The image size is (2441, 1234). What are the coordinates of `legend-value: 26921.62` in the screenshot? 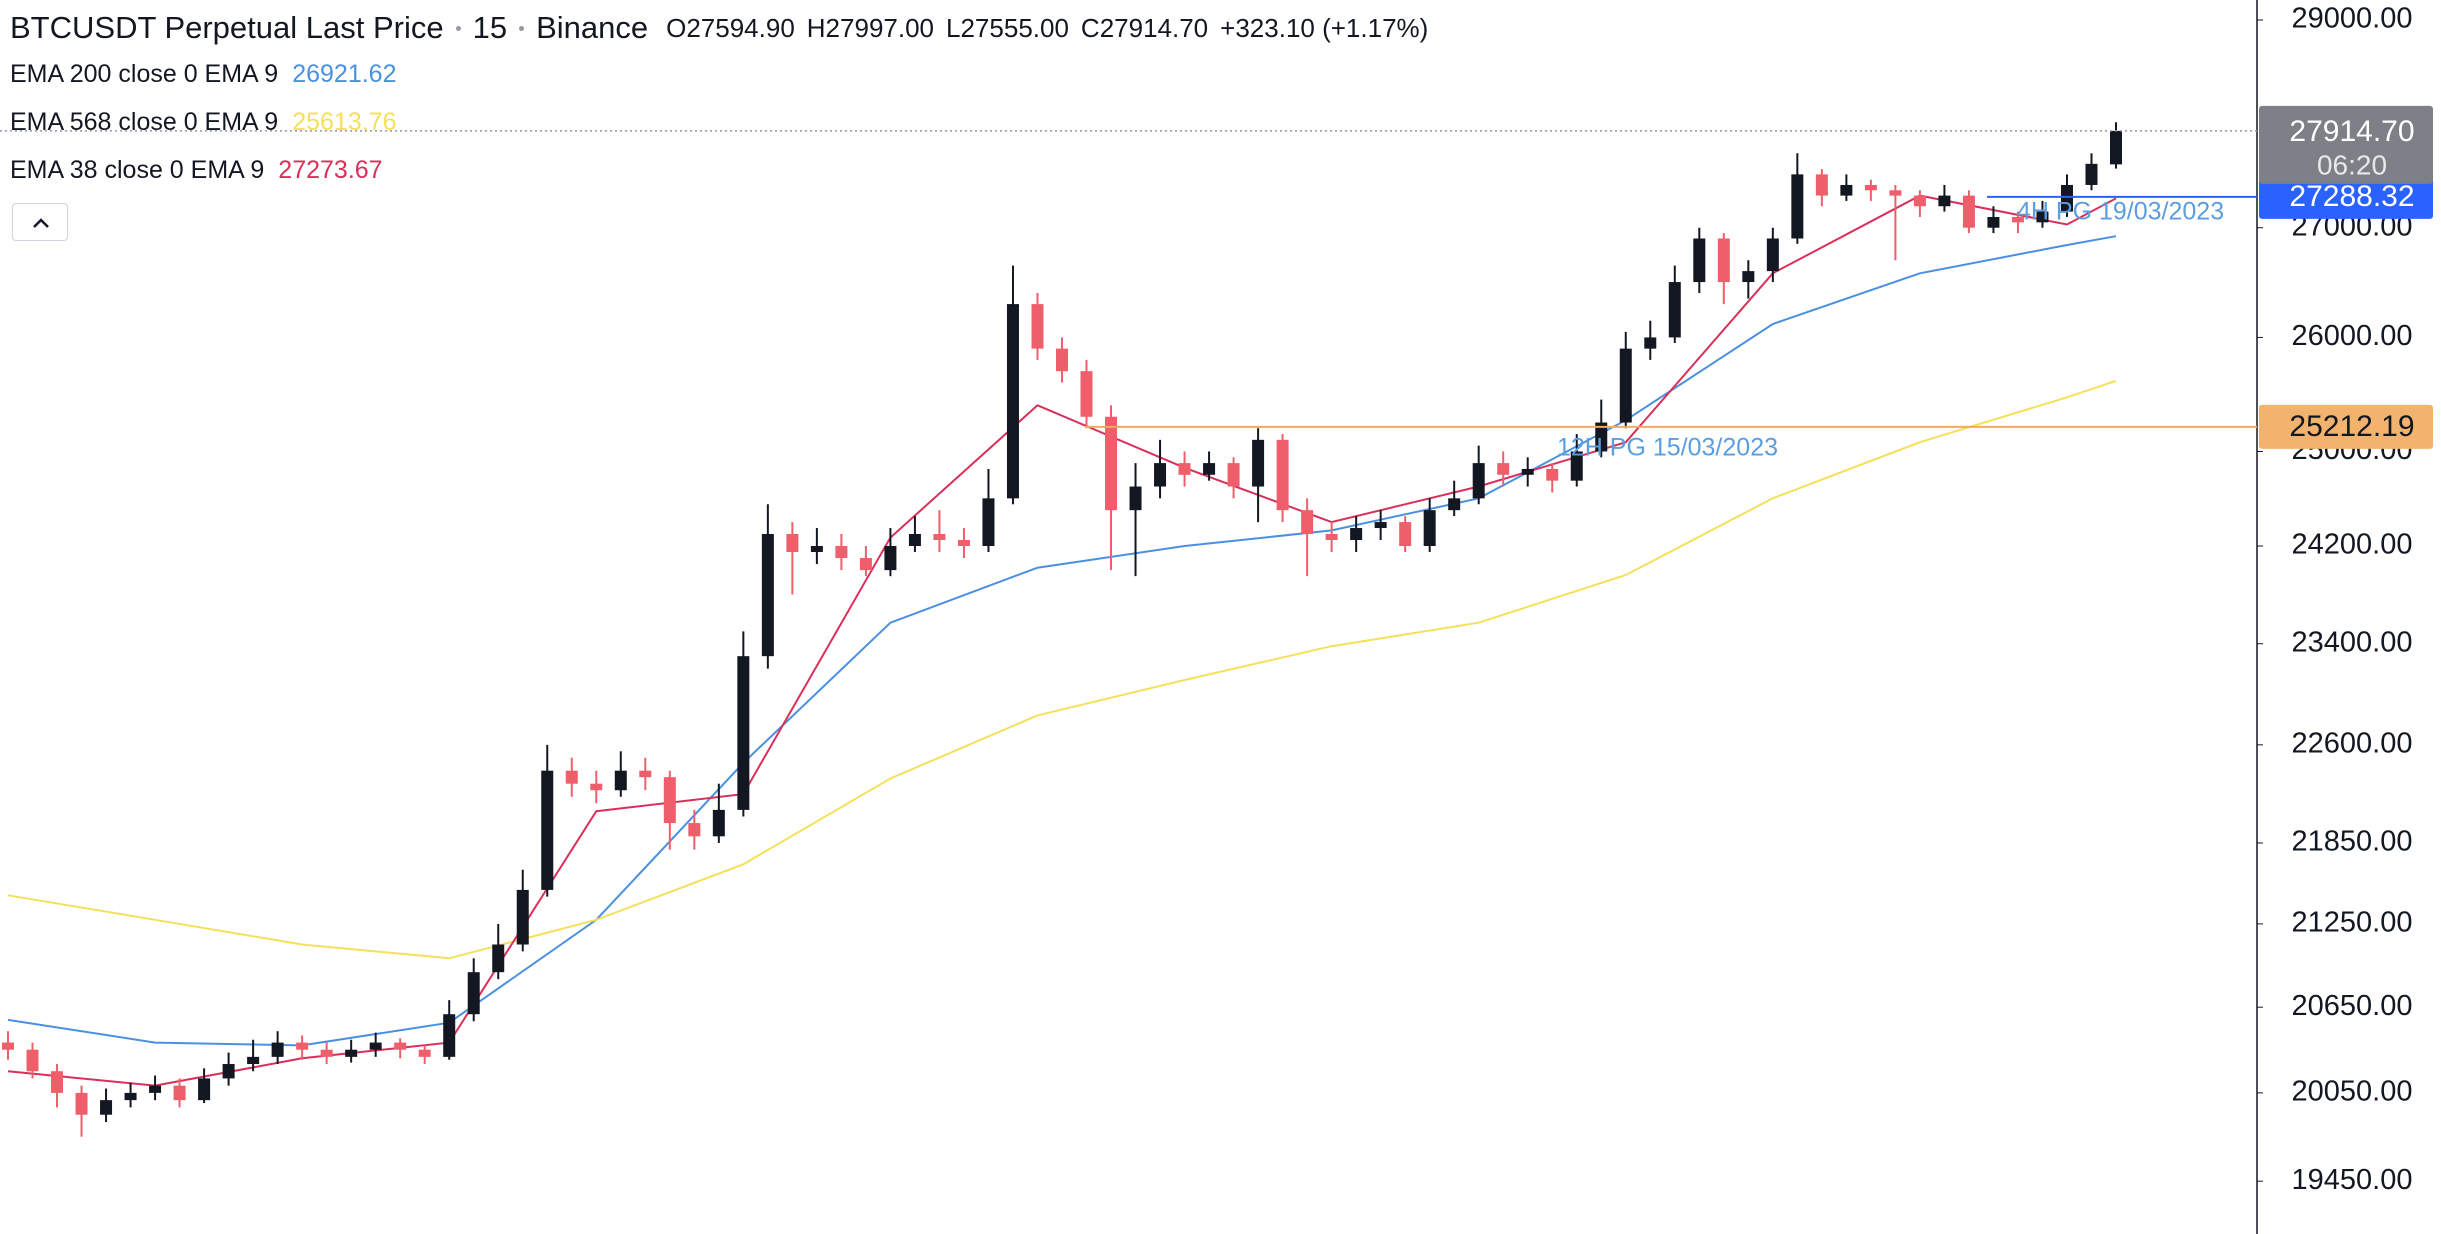 It's located at (344, 74).